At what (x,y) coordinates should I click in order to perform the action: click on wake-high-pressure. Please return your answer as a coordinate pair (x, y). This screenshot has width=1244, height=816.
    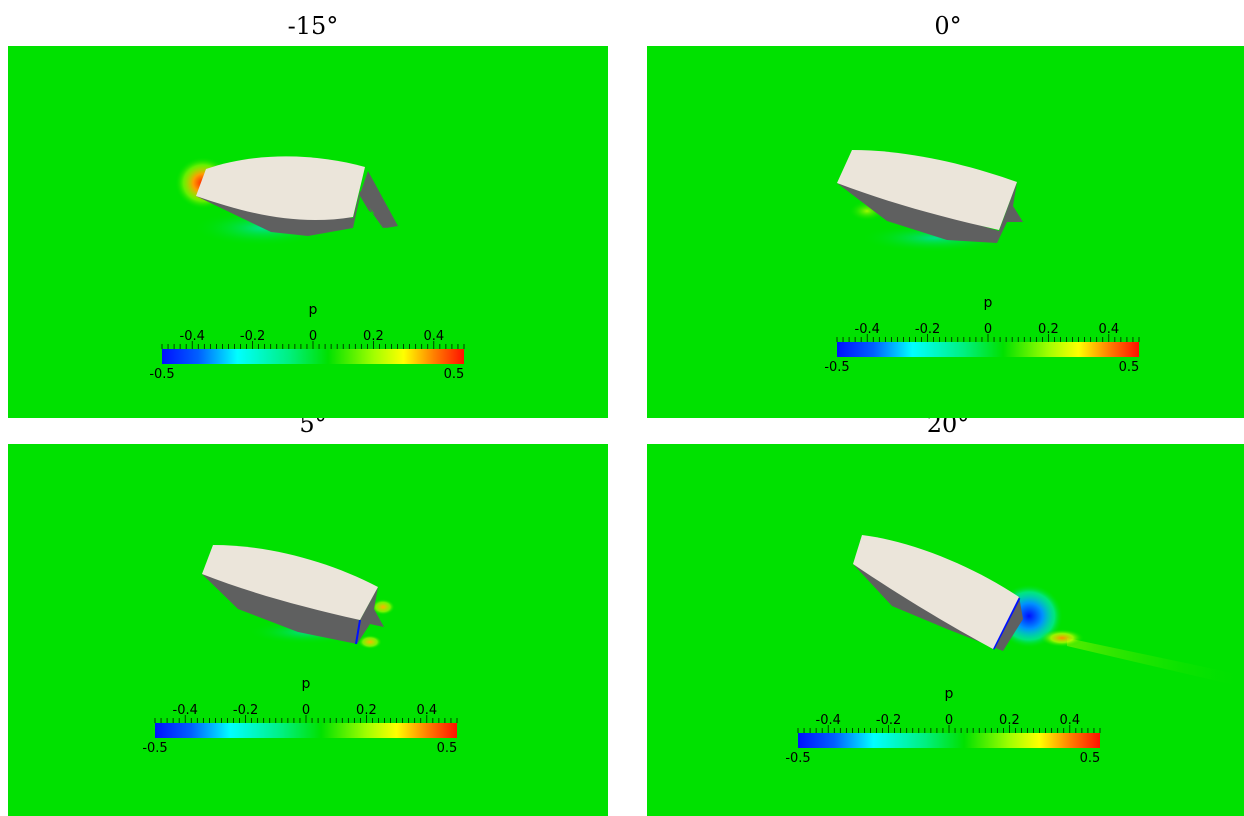
    Looking at the image, I should click on (1062, 638).